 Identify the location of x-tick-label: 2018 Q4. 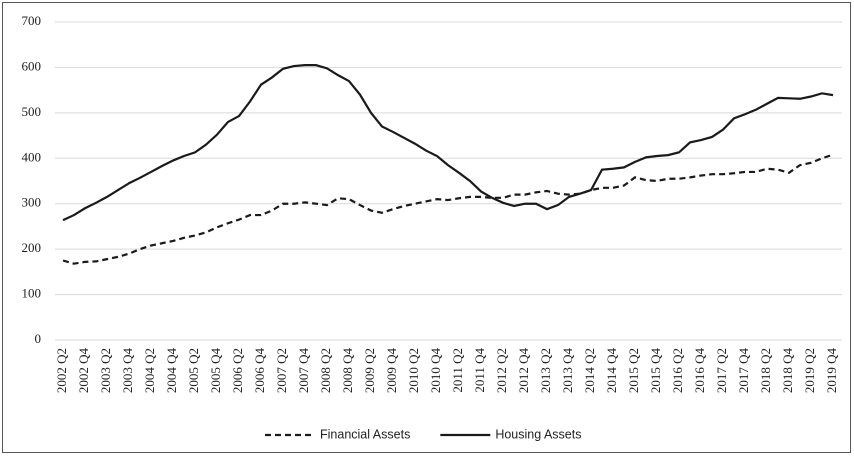
(787, 371).